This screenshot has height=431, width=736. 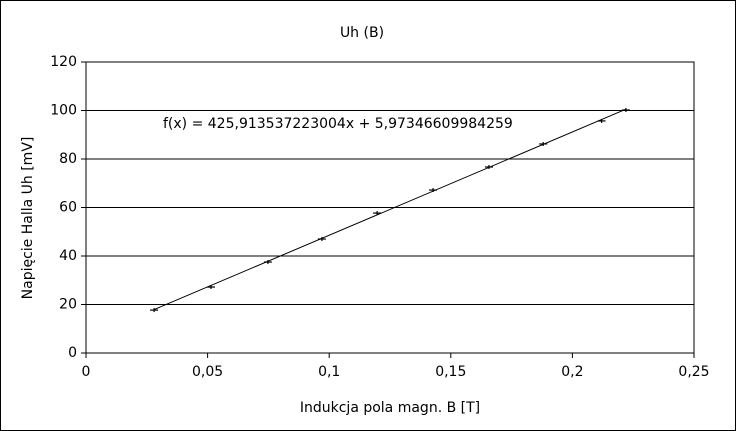 What do you see at coordinates (28, 218) in the screenshot?
I see `y-axis-label: Napięcie Halla Uh [mV]` at bounding box center [28, 218].